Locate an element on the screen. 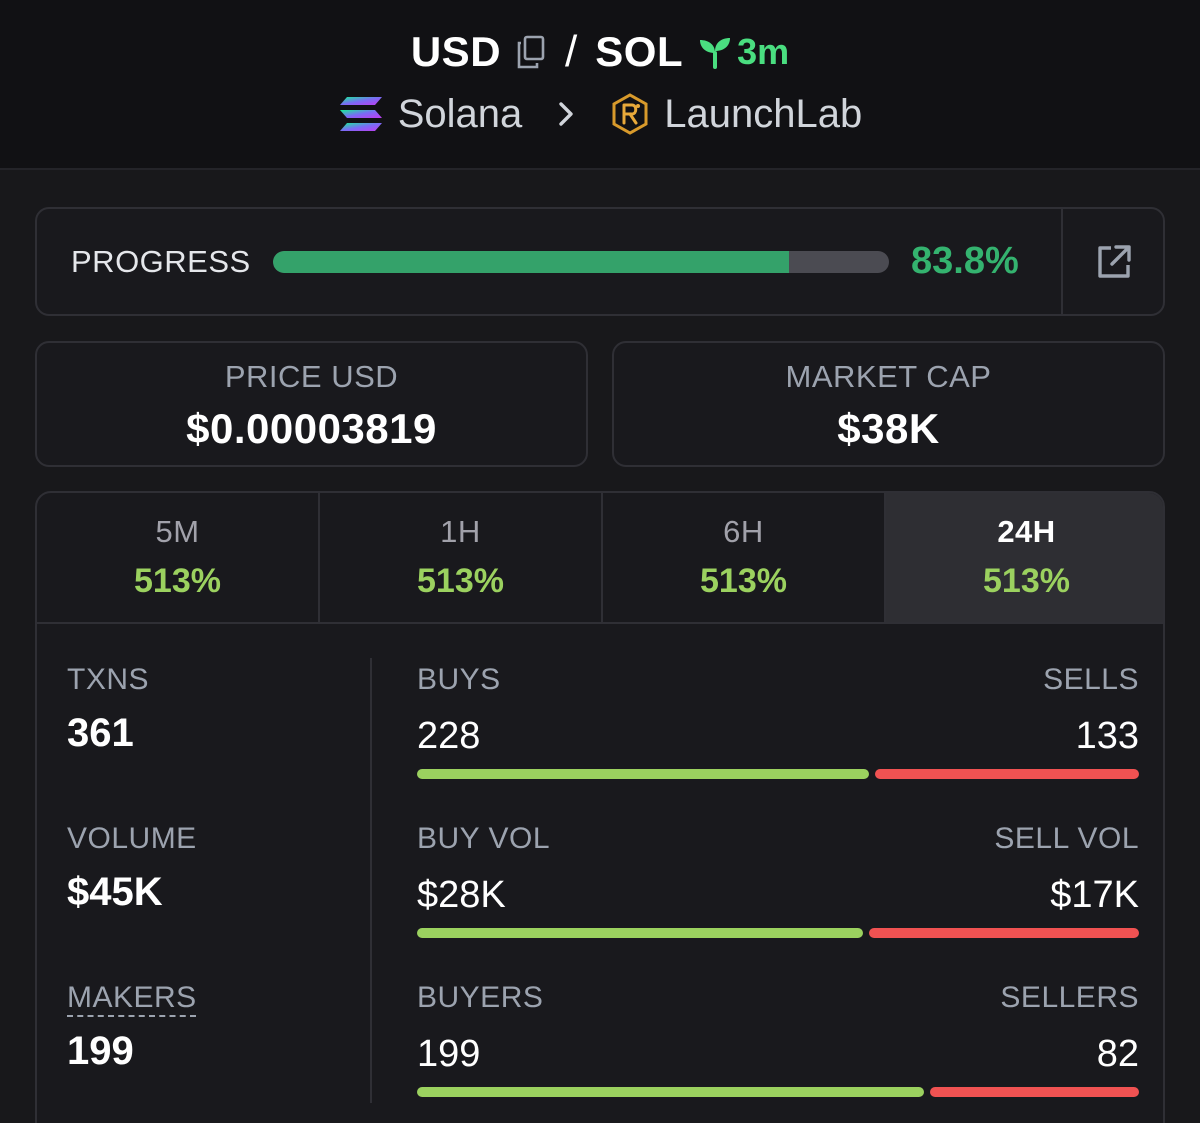 The width and height of the screenshot is (1200, 1123). tab-5m: 5M 513% is located at coordinates (178, 557).